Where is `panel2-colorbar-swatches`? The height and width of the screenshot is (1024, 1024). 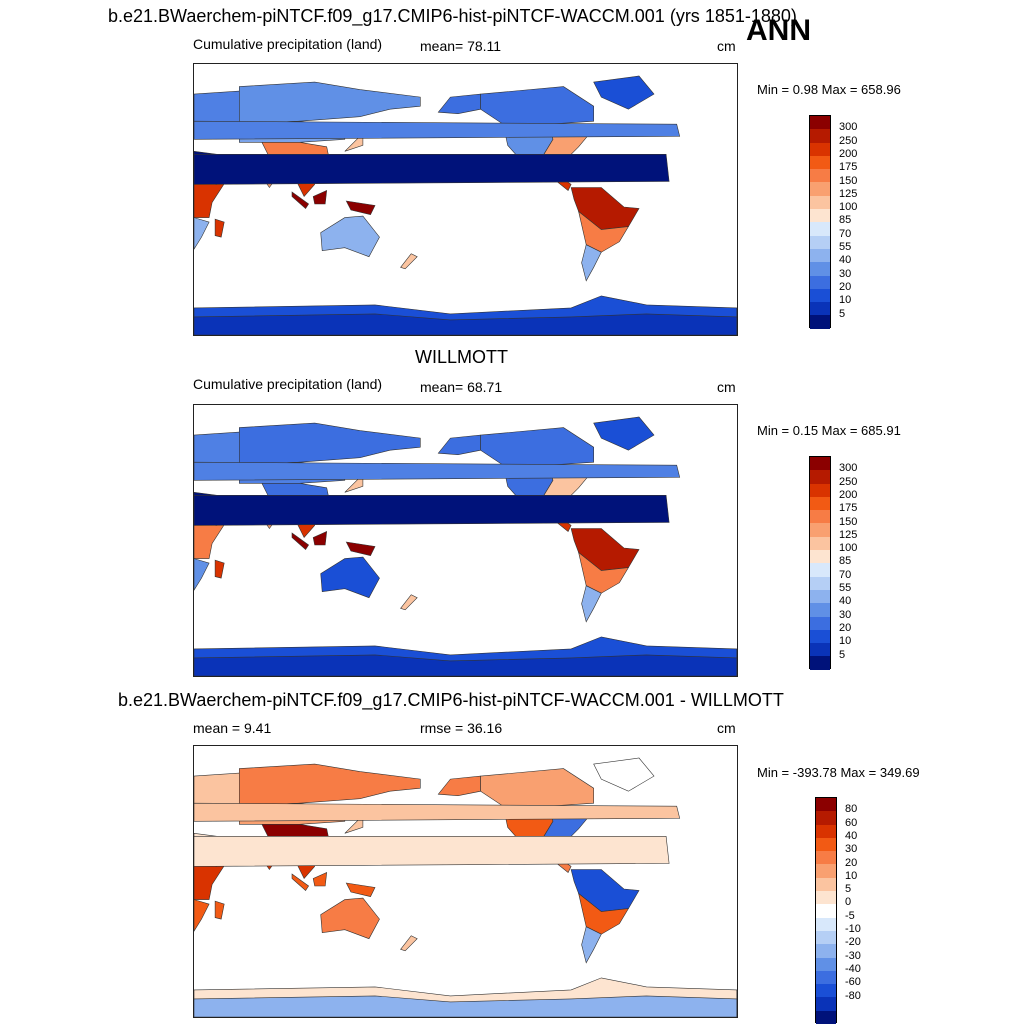 panel2-colorbar-swatches is located at coordinates (820, 563).